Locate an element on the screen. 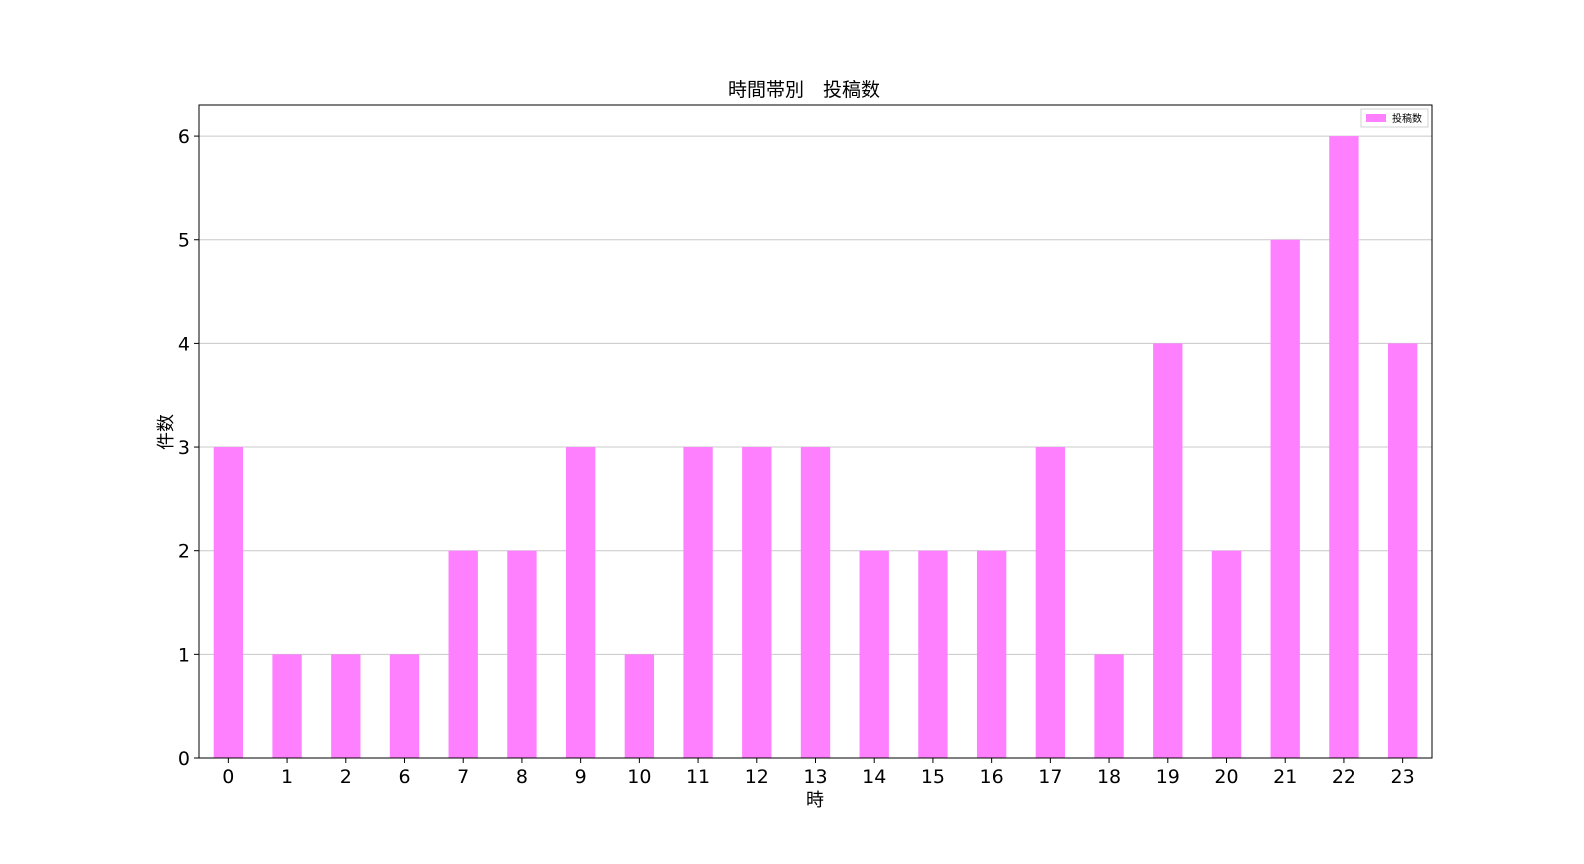 This screenshot has height=864, width=1584. x-axis-title: 時 is located at coordinates (815, 800).